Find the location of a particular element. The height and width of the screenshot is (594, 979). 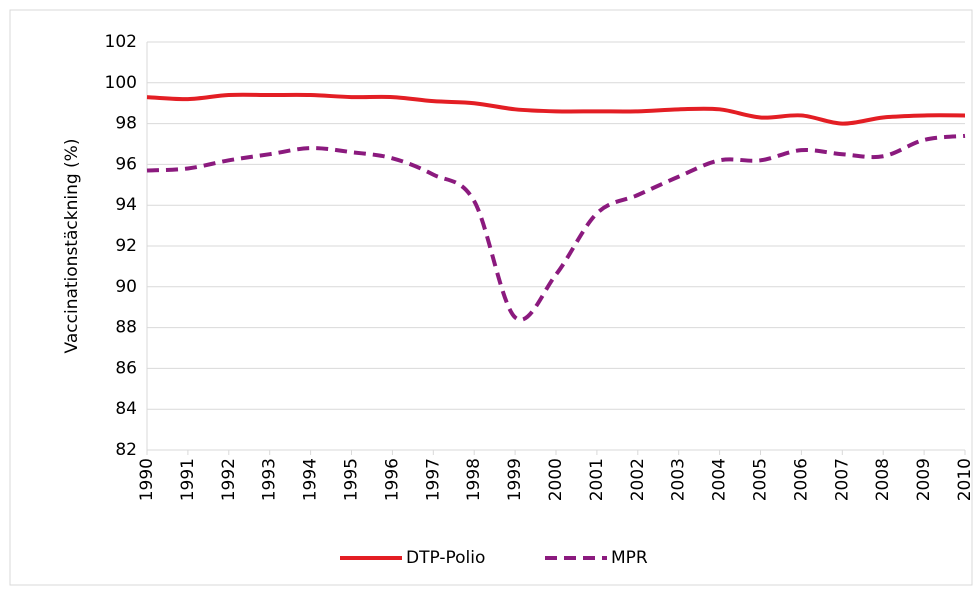

x-tick-label: 1990 is located at coordinates (147, 479).